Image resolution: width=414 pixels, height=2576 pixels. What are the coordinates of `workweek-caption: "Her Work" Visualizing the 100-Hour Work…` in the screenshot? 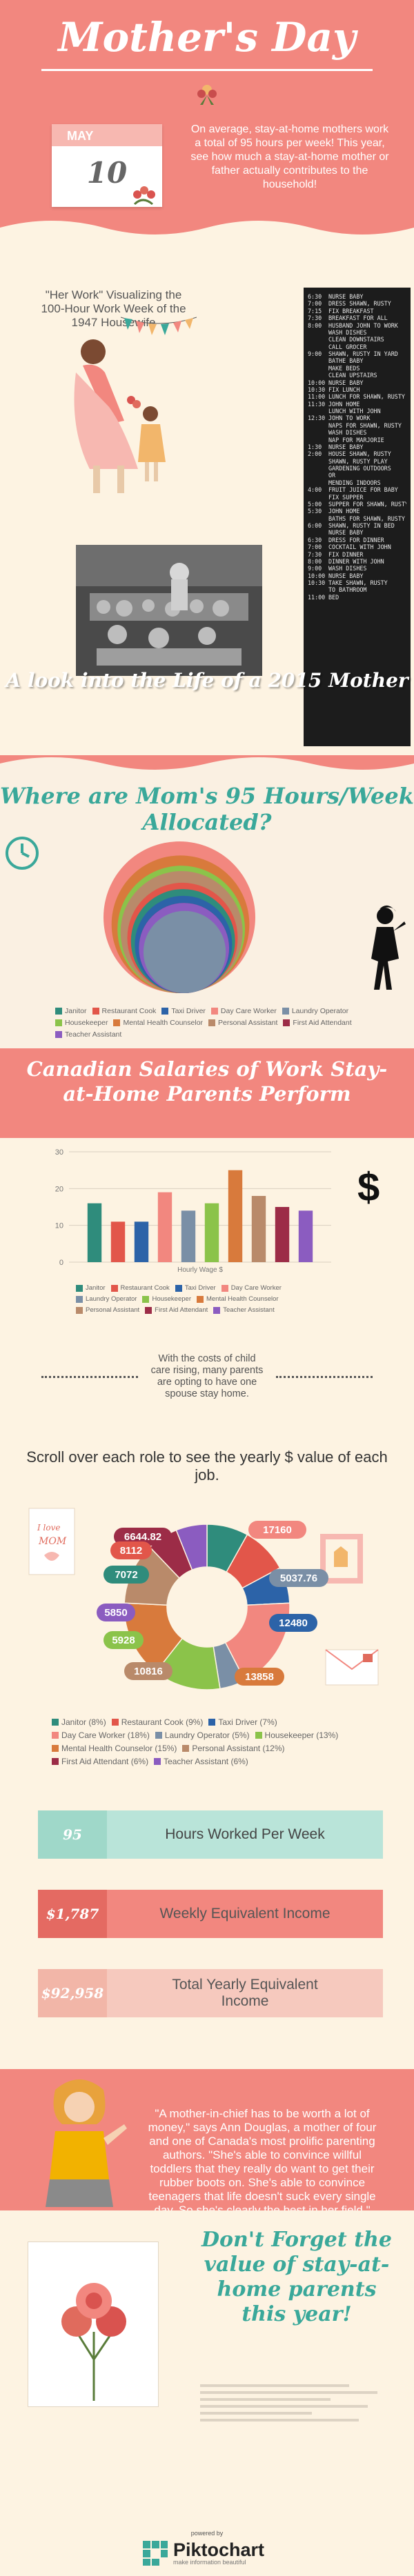 It's located at (113, 308).